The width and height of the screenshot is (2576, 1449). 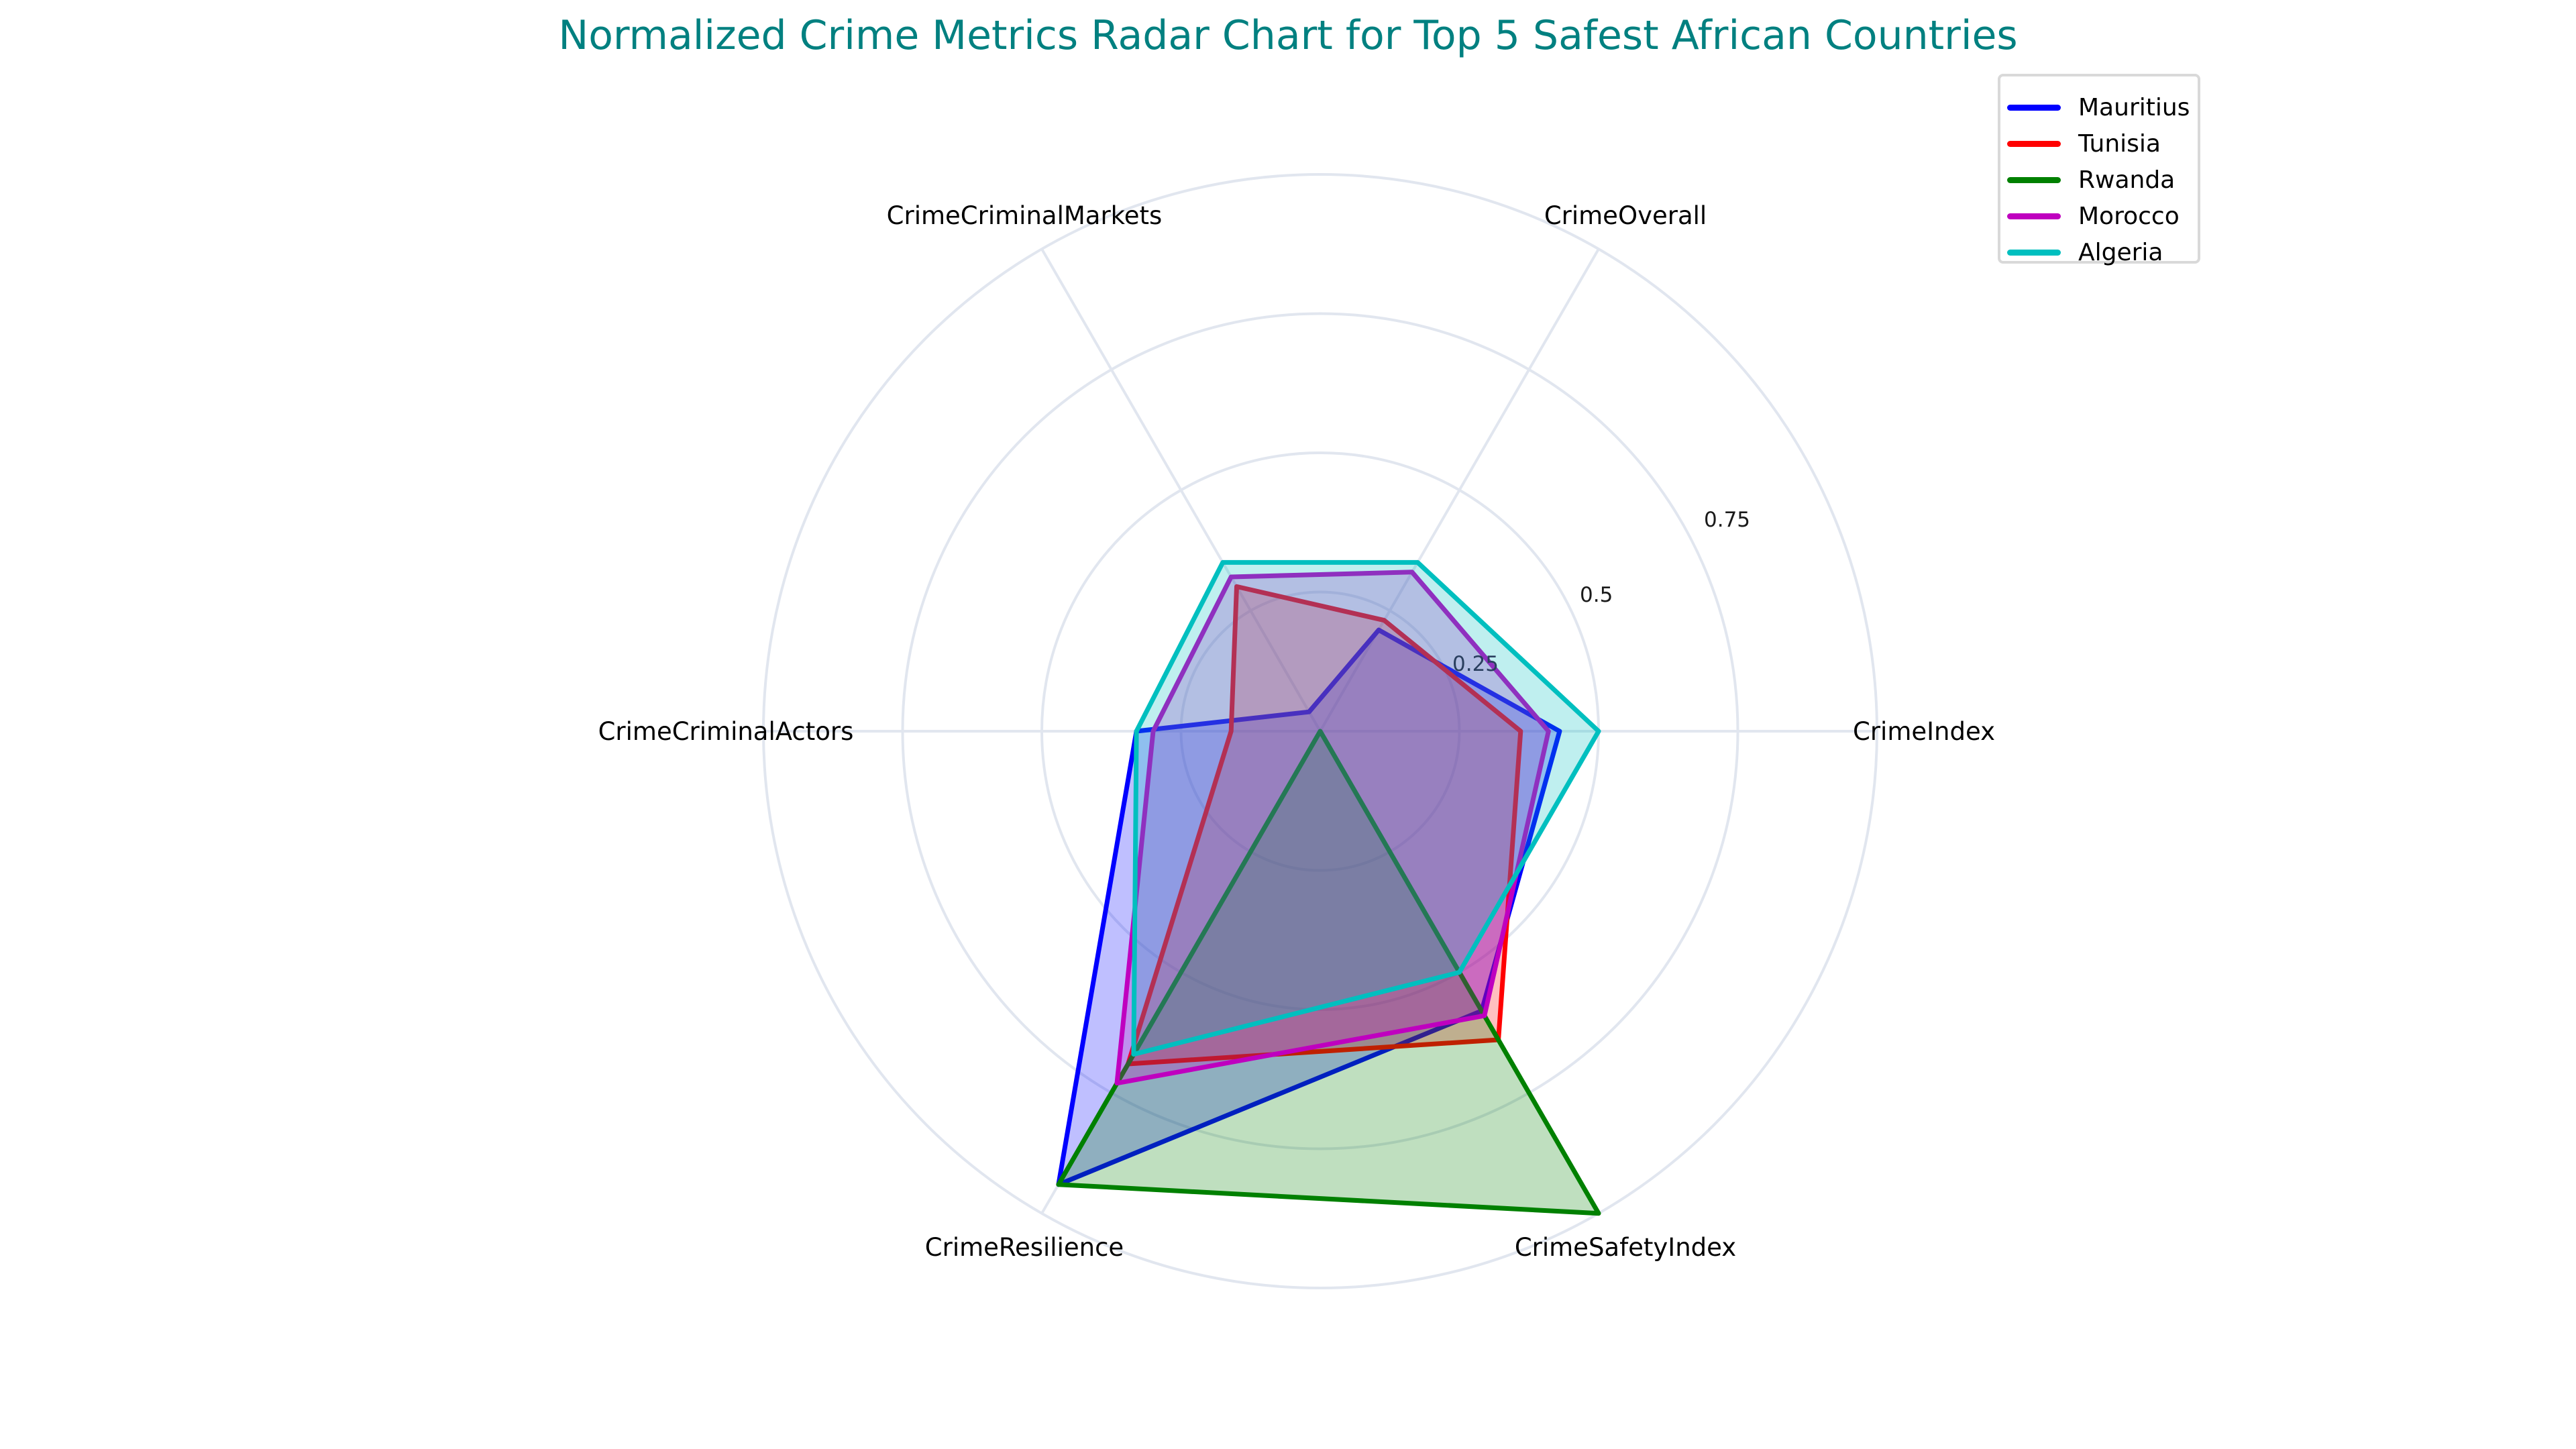 What do you see at coordinates (2119, 144) in the screenshot?
I see `legend-label: Tunisia` at bounding box center [2119, 144].